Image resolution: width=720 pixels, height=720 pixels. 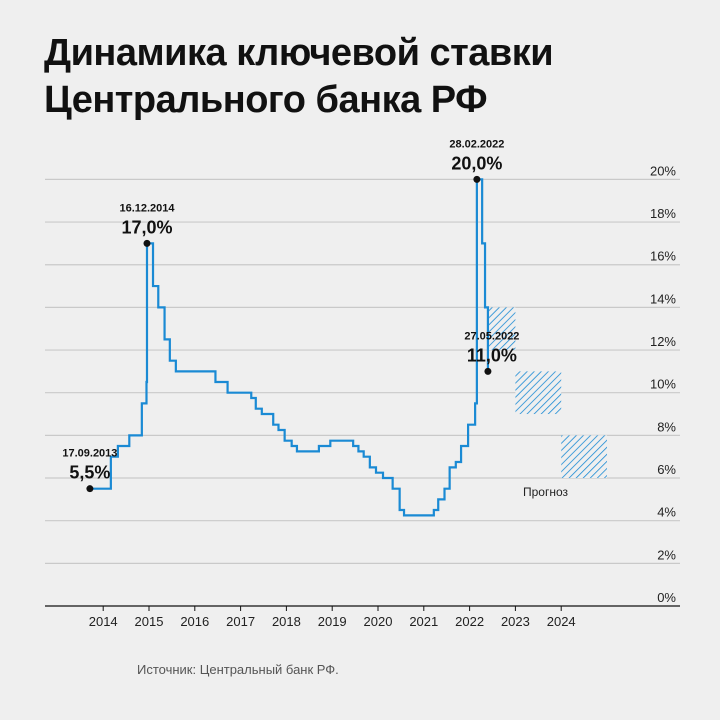 I want to click on x-tick-label: 2024, so click(x=561, y=621).